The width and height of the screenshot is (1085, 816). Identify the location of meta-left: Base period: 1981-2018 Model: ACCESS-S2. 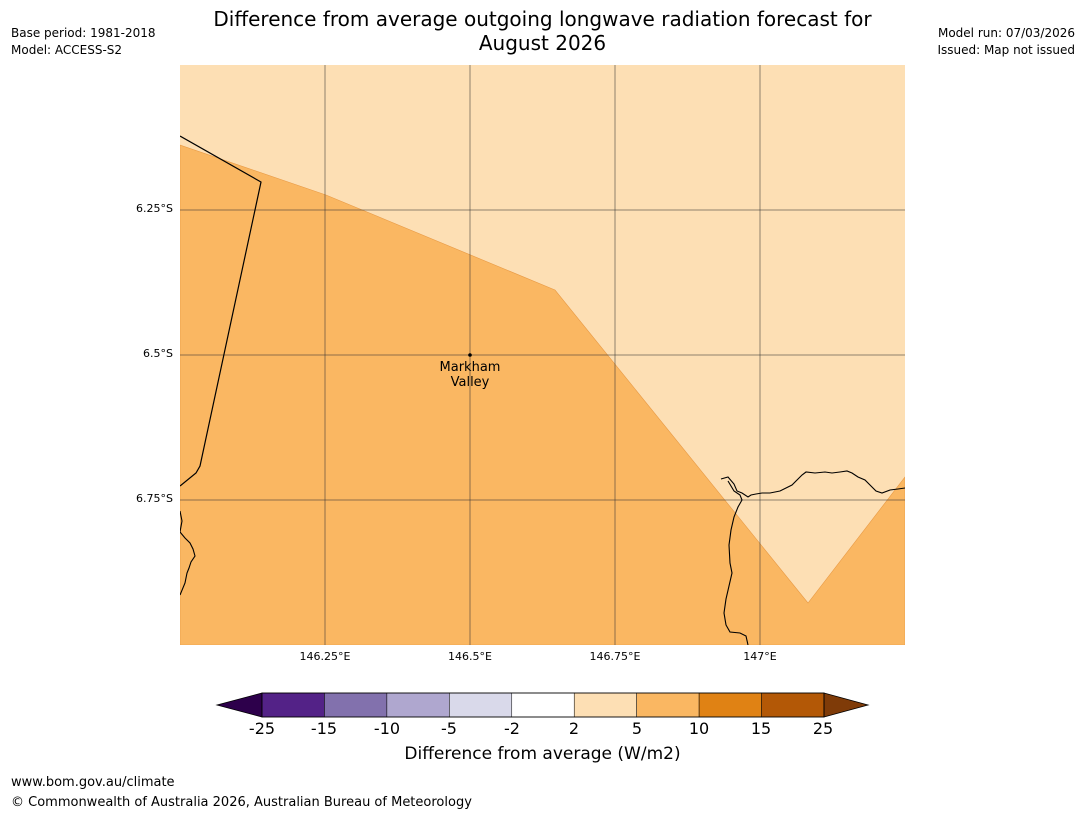
(83, 42).